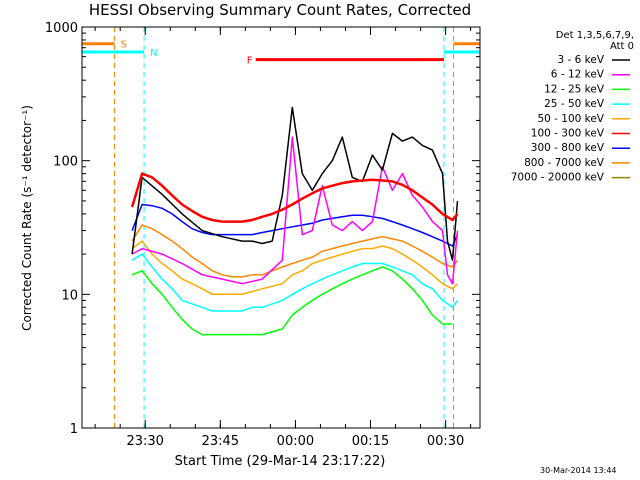  Describe the element at coordinates (568, 134) in the screenshot. I see `legend-entry: 100 - 300 keV` at that location.